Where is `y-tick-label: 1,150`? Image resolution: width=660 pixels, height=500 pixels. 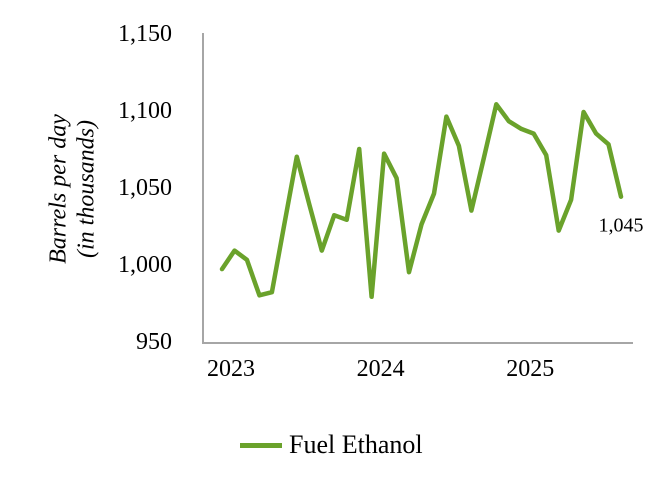
y-tick-label: 1,150 is located at coordinates (145, 33).